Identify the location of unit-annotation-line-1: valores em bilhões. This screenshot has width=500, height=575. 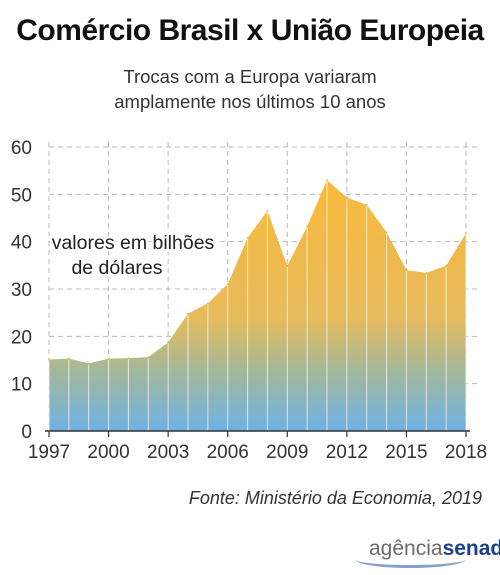
(133, 243).